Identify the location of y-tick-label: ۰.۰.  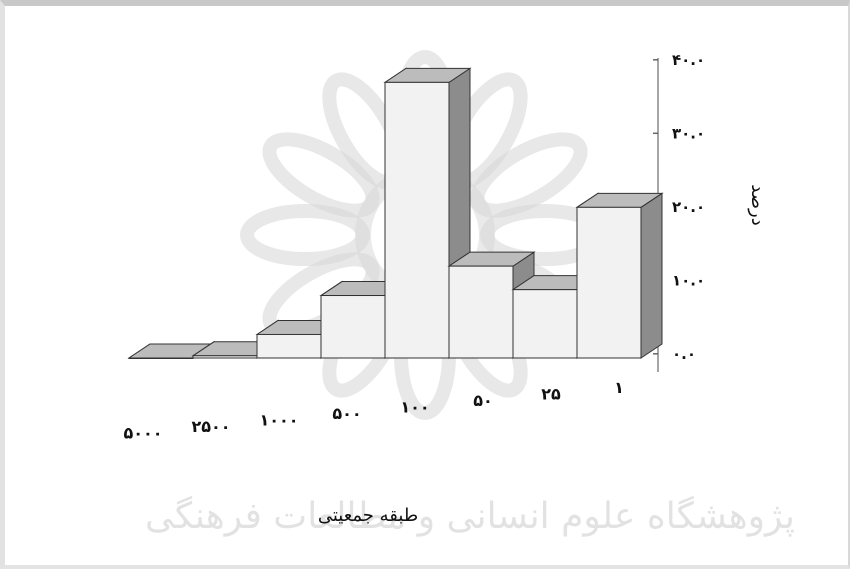
(684, 354).